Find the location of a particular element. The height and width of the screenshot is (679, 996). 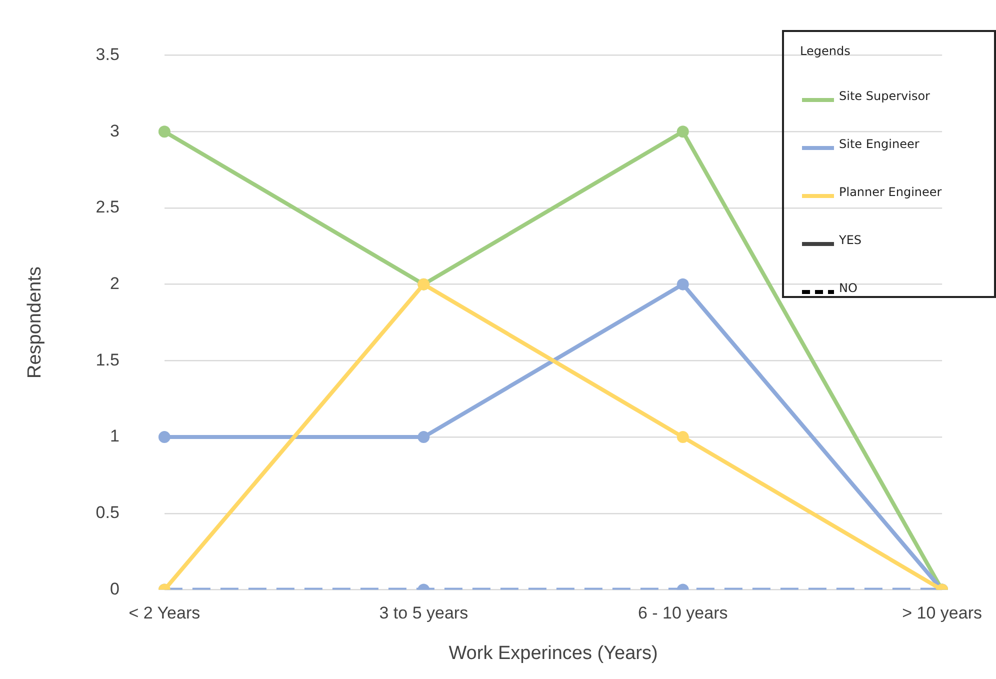

y-tick-label: 3.5 is located at coordinates (108, 54).